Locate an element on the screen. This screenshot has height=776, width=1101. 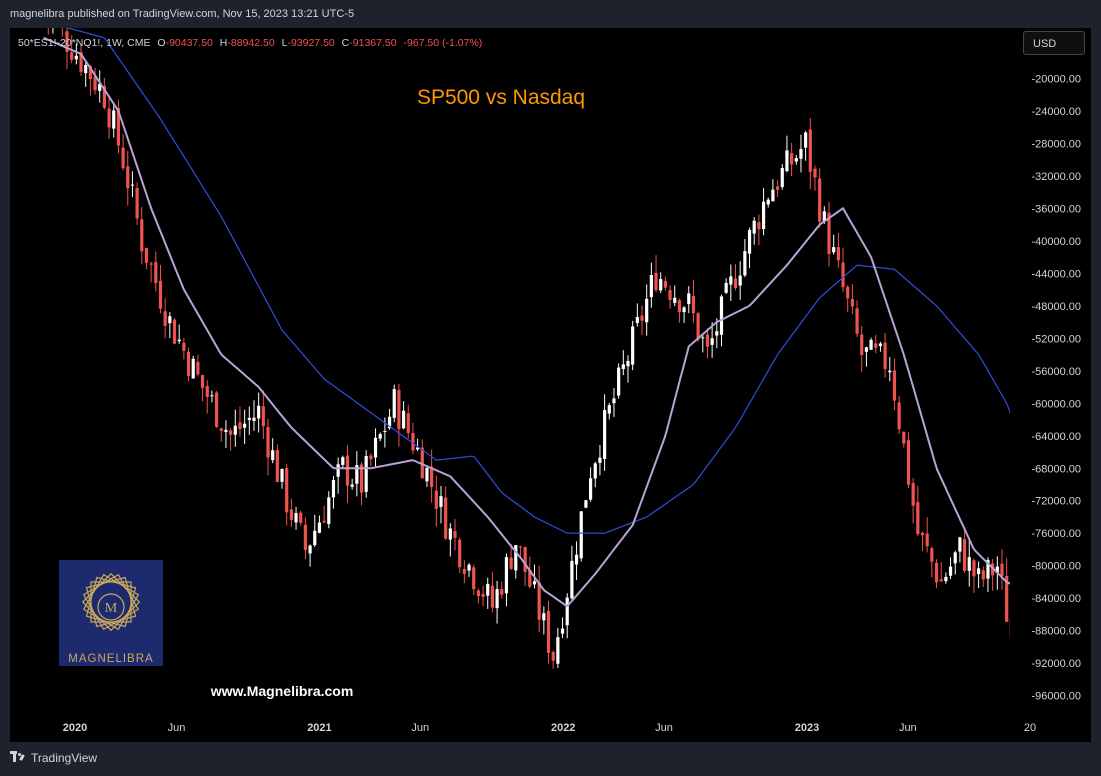
y-tick-label: -80000.00 is located at coordinates (1056, 567).